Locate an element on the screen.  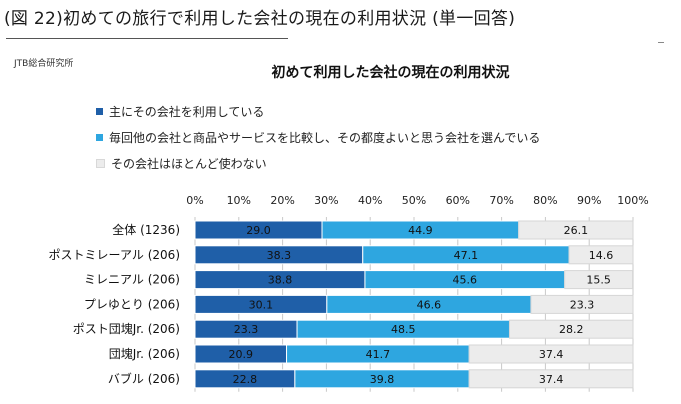
data-label: 22.8 is located at coordinates (245, 379).